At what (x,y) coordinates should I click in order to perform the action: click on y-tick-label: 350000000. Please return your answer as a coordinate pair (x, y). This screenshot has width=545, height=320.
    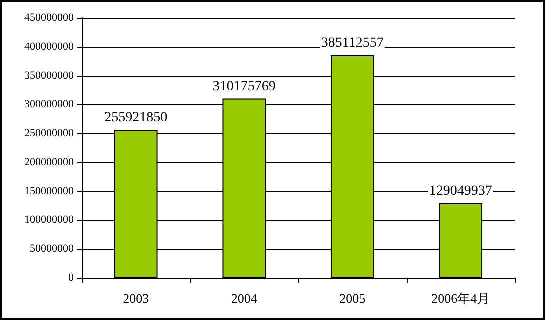
    Looking at the image, I should click on (49, 76).